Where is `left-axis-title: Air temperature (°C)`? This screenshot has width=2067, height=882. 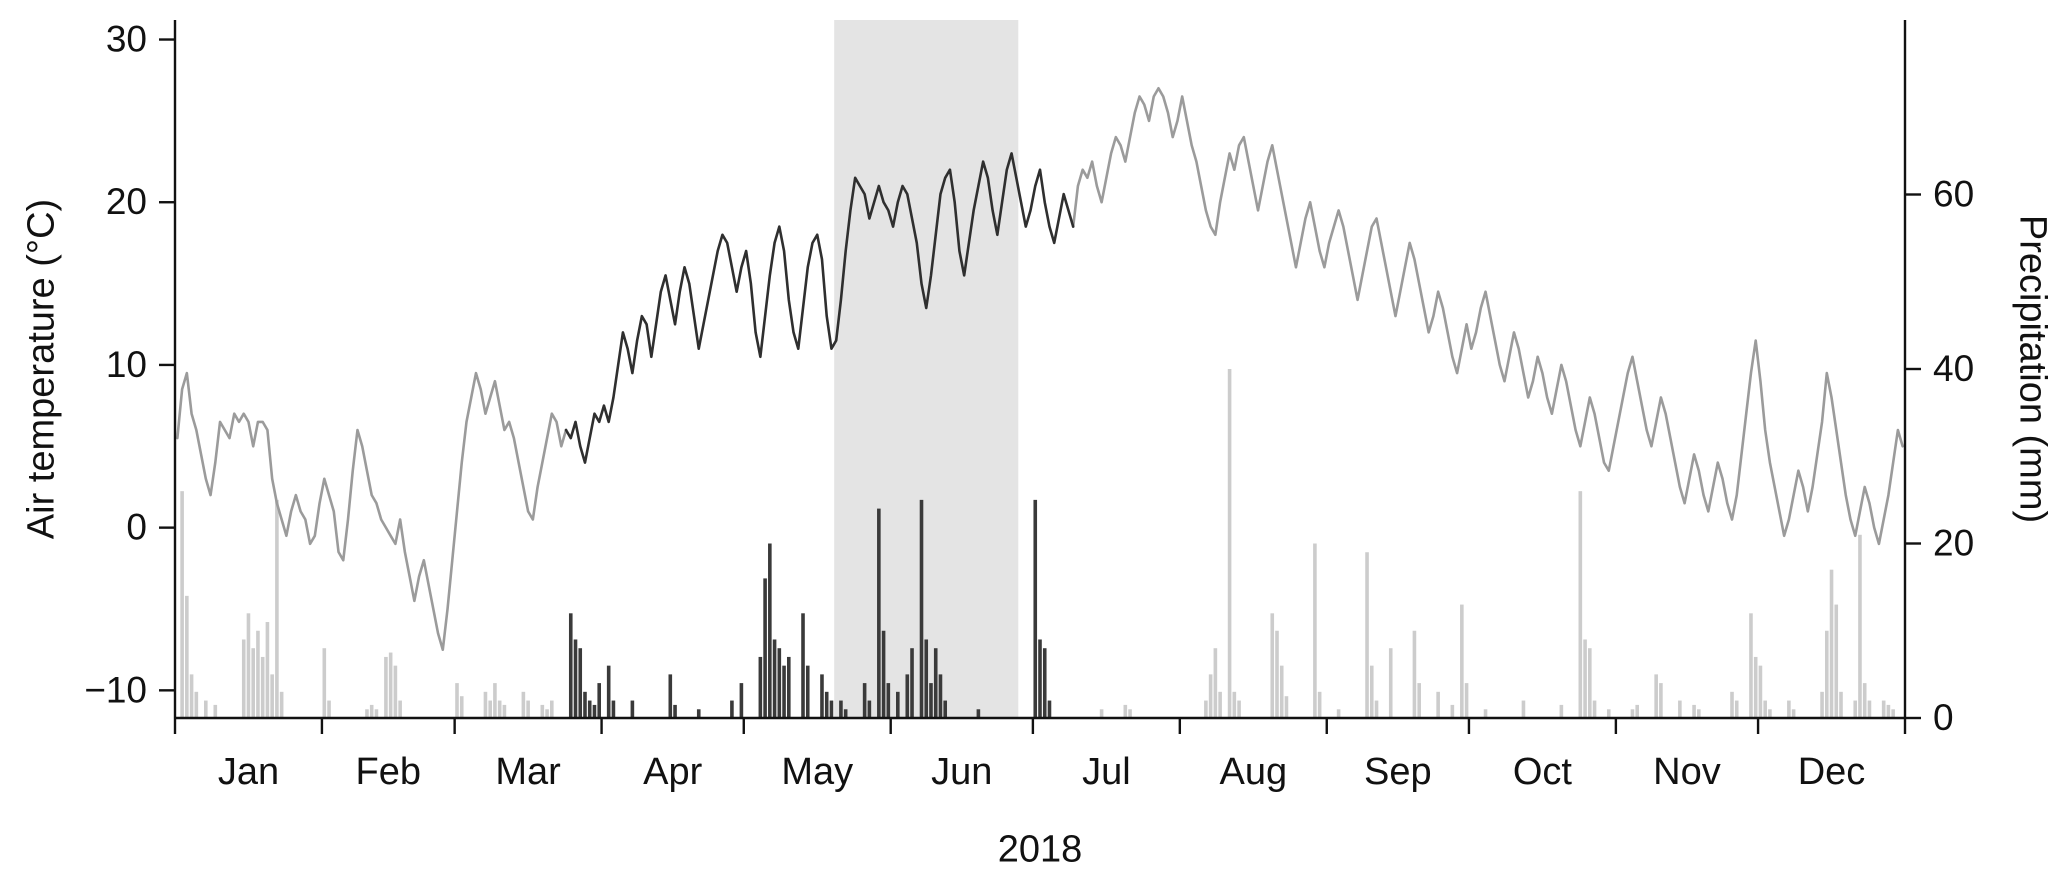
left-axis-title: Air temperature (°C) is located at coordinates (41, 369).